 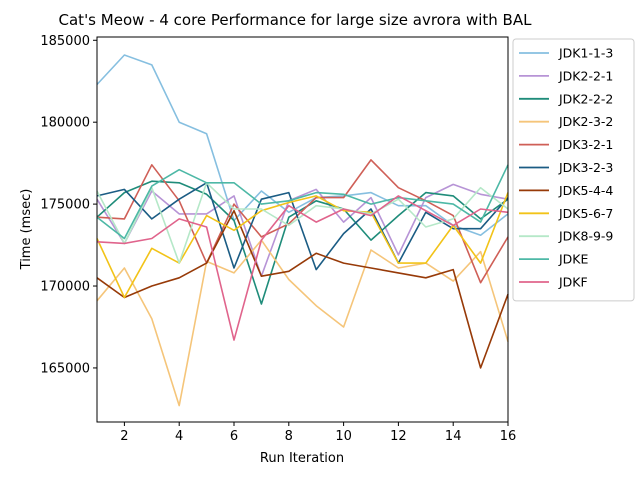 What do you see at coordinates (508, 436) in the screenshot?
I see `x-tick-label: 16` at bounding box center [508, 436].